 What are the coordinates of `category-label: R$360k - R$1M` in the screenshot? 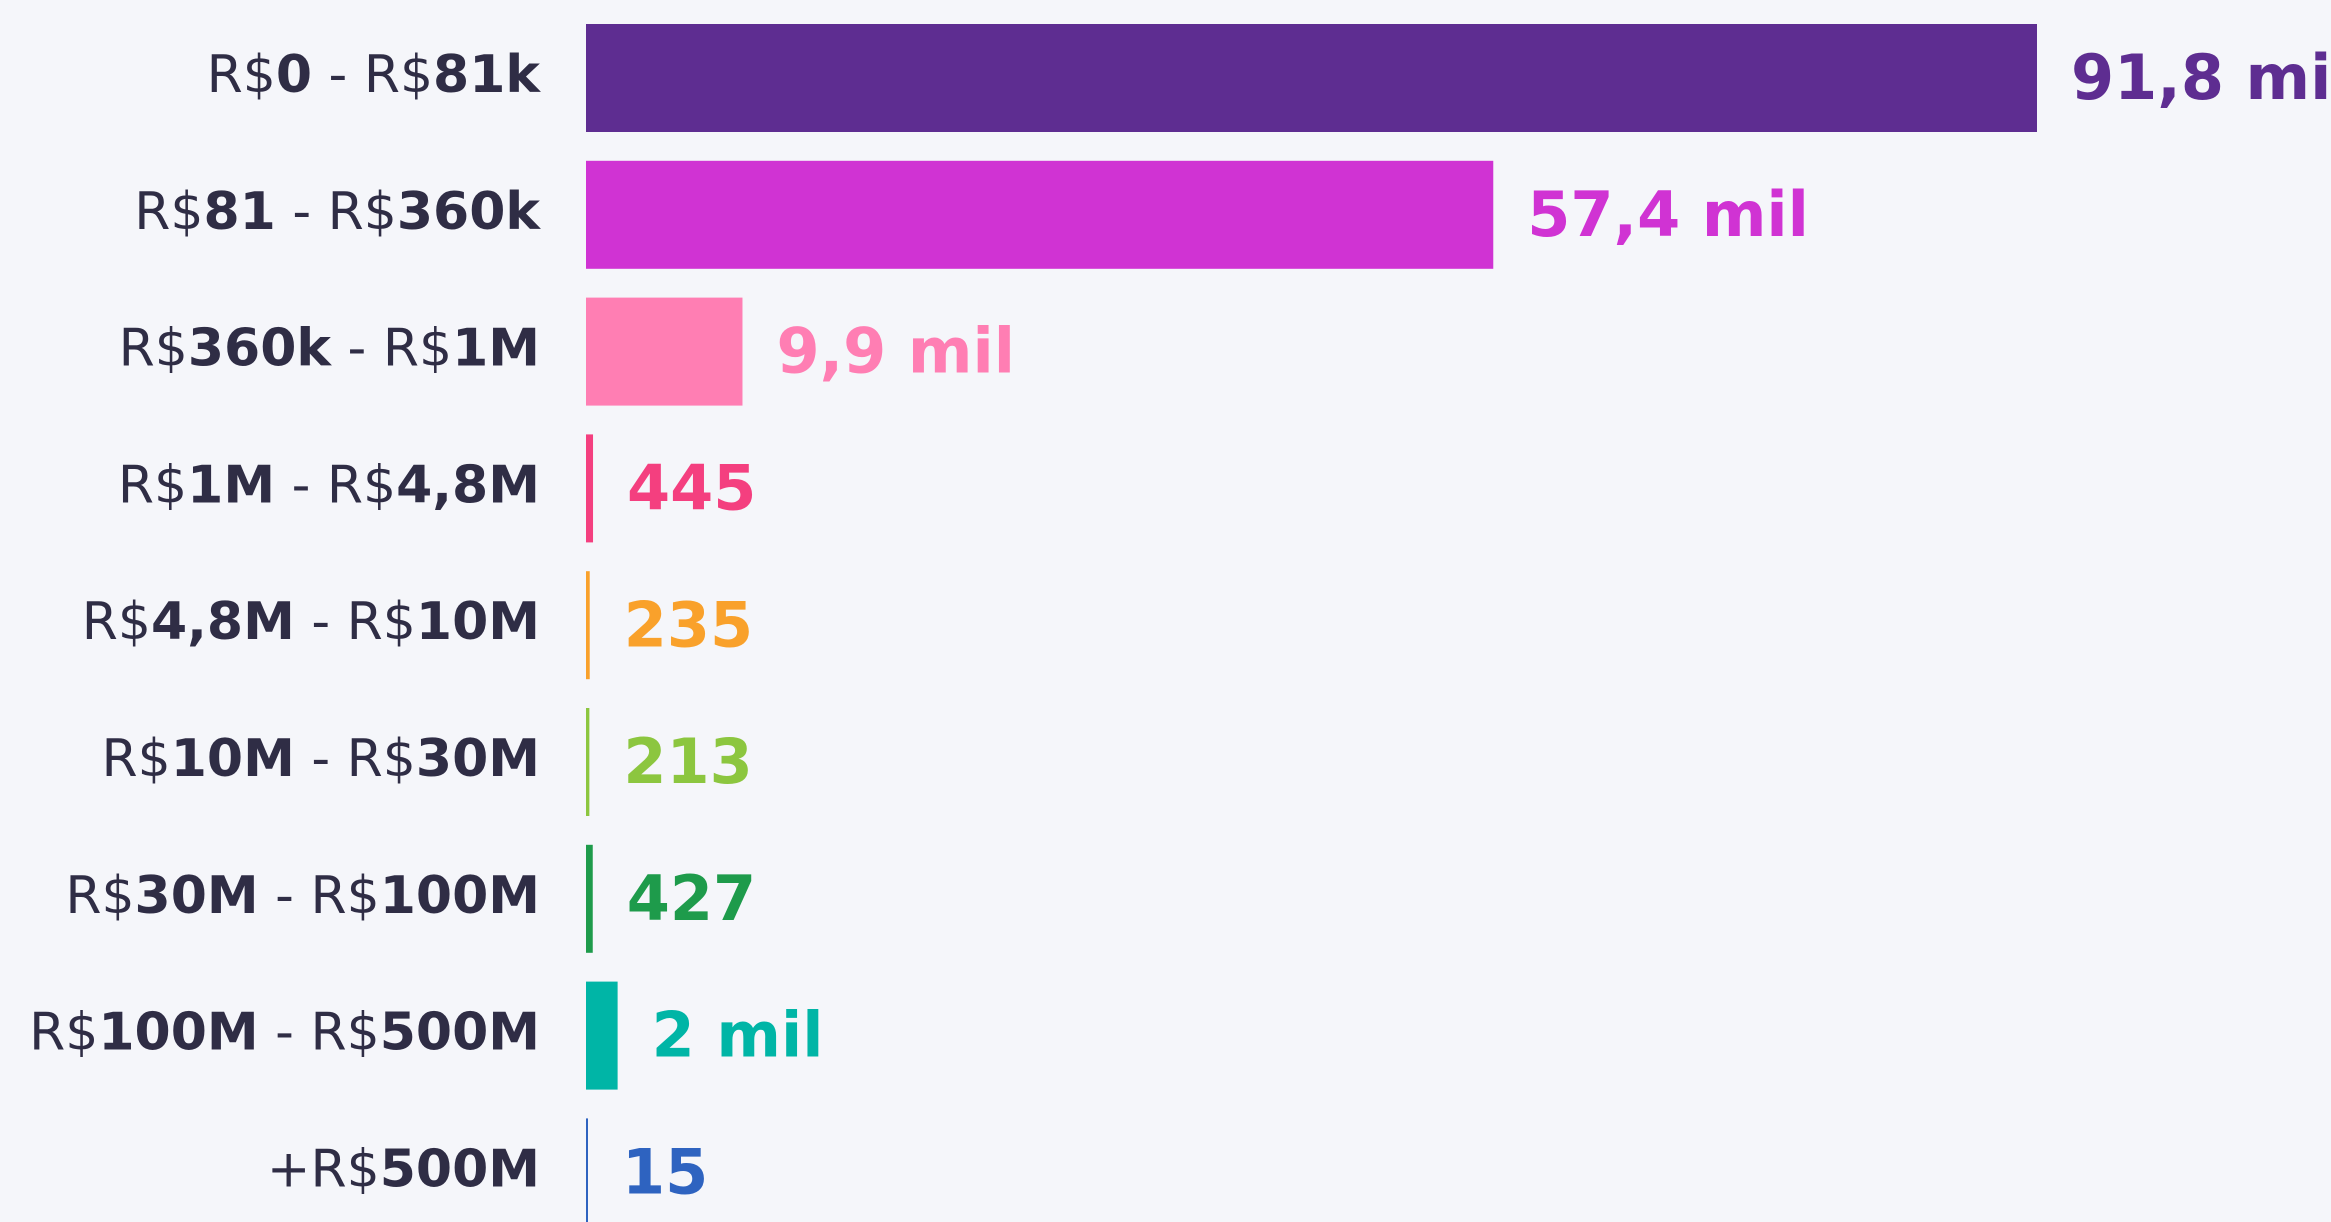 It's located at (329, 349).